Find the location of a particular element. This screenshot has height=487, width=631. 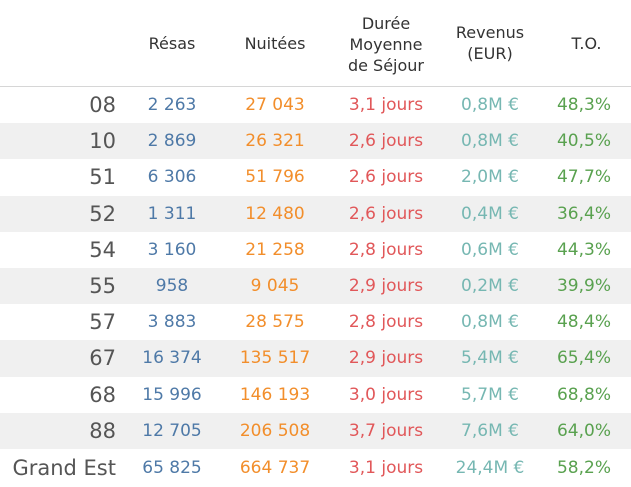

row-label: 57 is located at coordinates (102, 322).